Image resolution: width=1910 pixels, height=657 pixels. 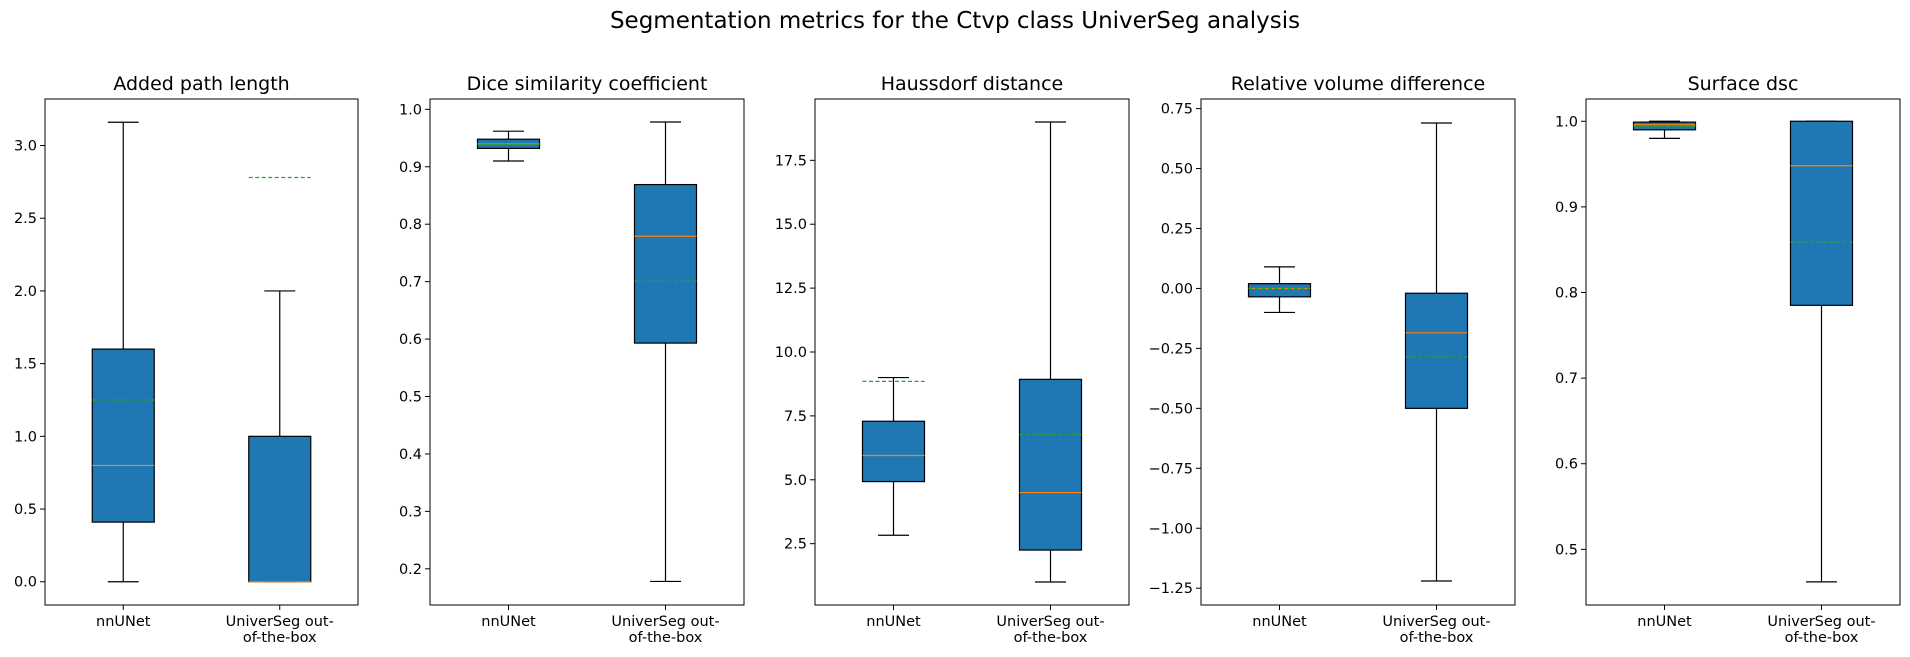 What do you see at coordinates (410, 512) in the screenshot?
I see `y-tick-label: 0.3` at bounding box center [410, 512].